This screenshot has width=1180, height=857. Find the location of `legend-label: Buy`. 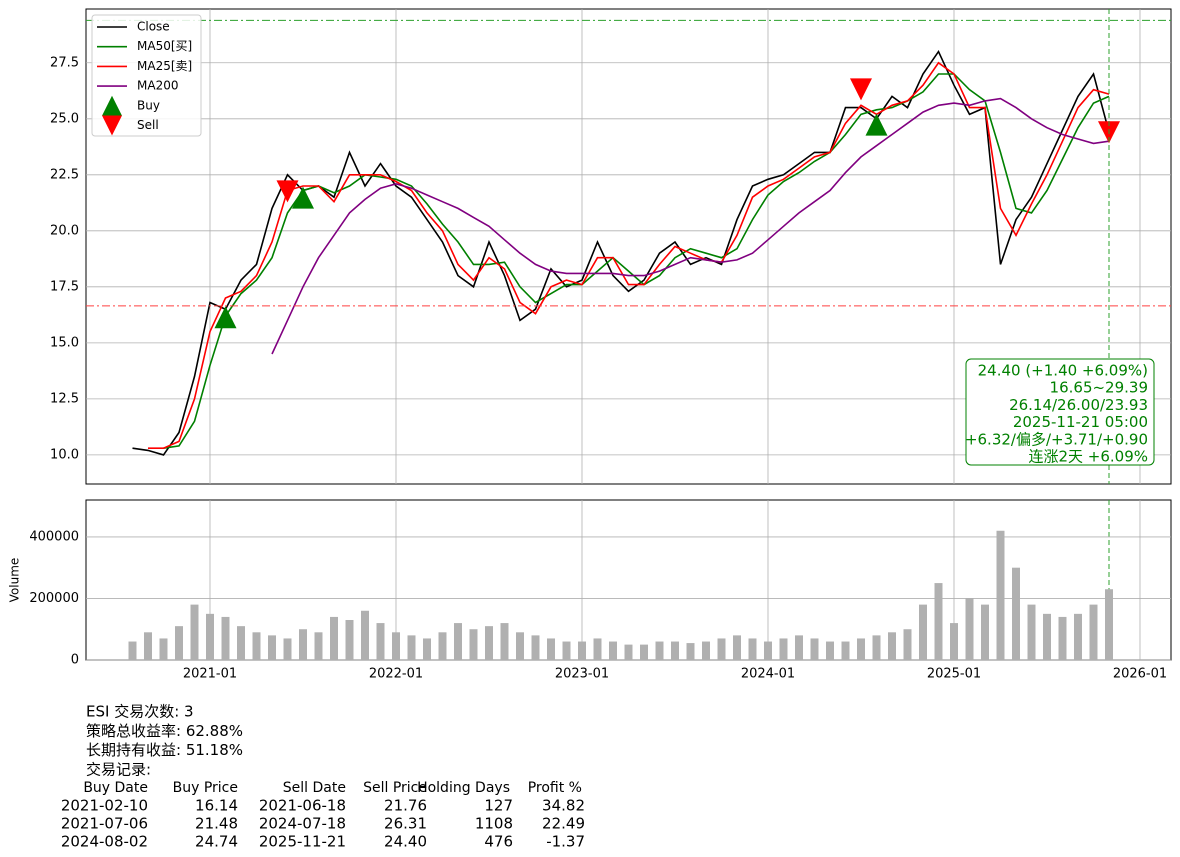

legend-label: Buy is located at coordinates (148, 105).